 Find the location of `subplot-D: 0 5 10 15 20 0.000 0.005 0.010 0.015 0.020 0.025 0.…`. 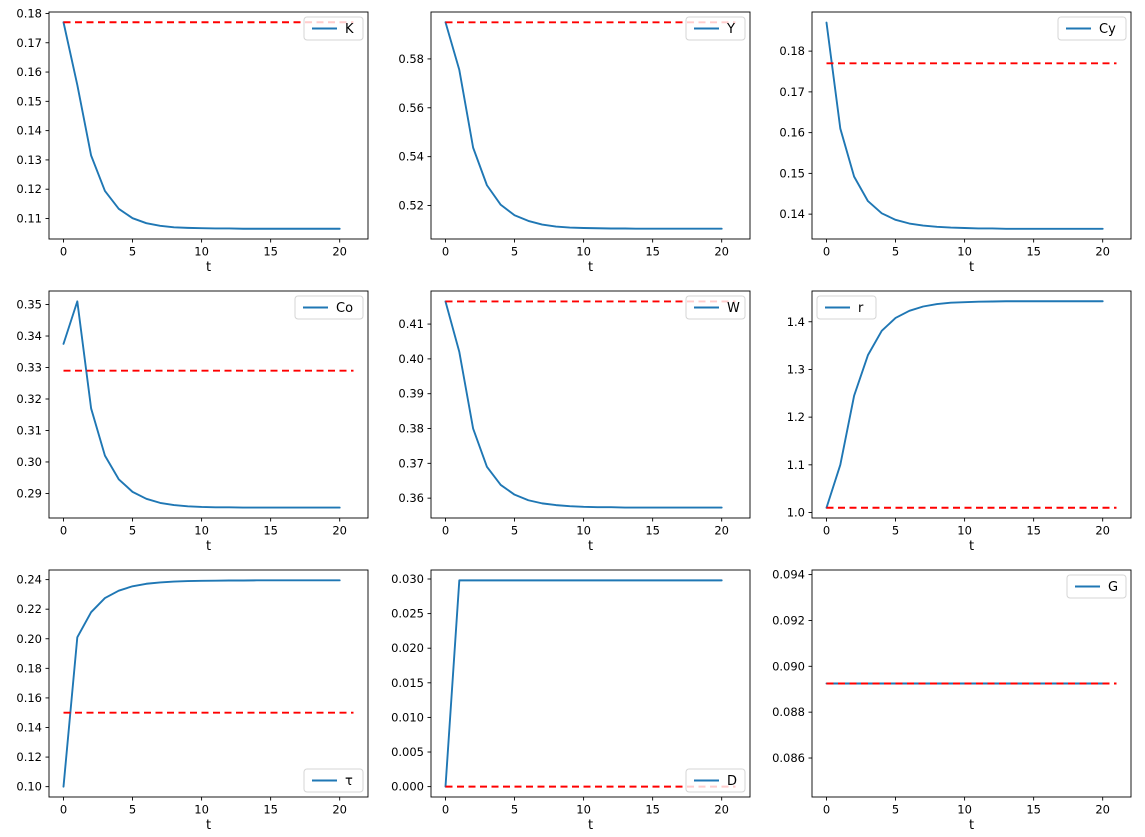

subplot-D: 0 5 10 15 20 0.000 0.005 0.010 0.015 0.020 0.025 0.… is located at coordinates (573, 697).